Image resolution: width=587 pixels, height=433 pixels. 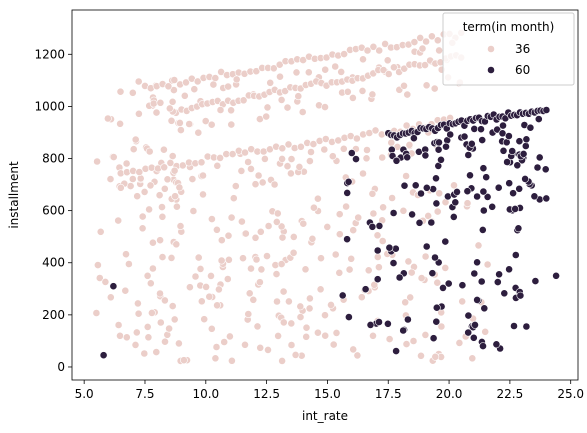 What do you see at coordinates (522, 70) in the screenshot?
I see `legend-entry-60: 60` at bounding box center [522, 70].